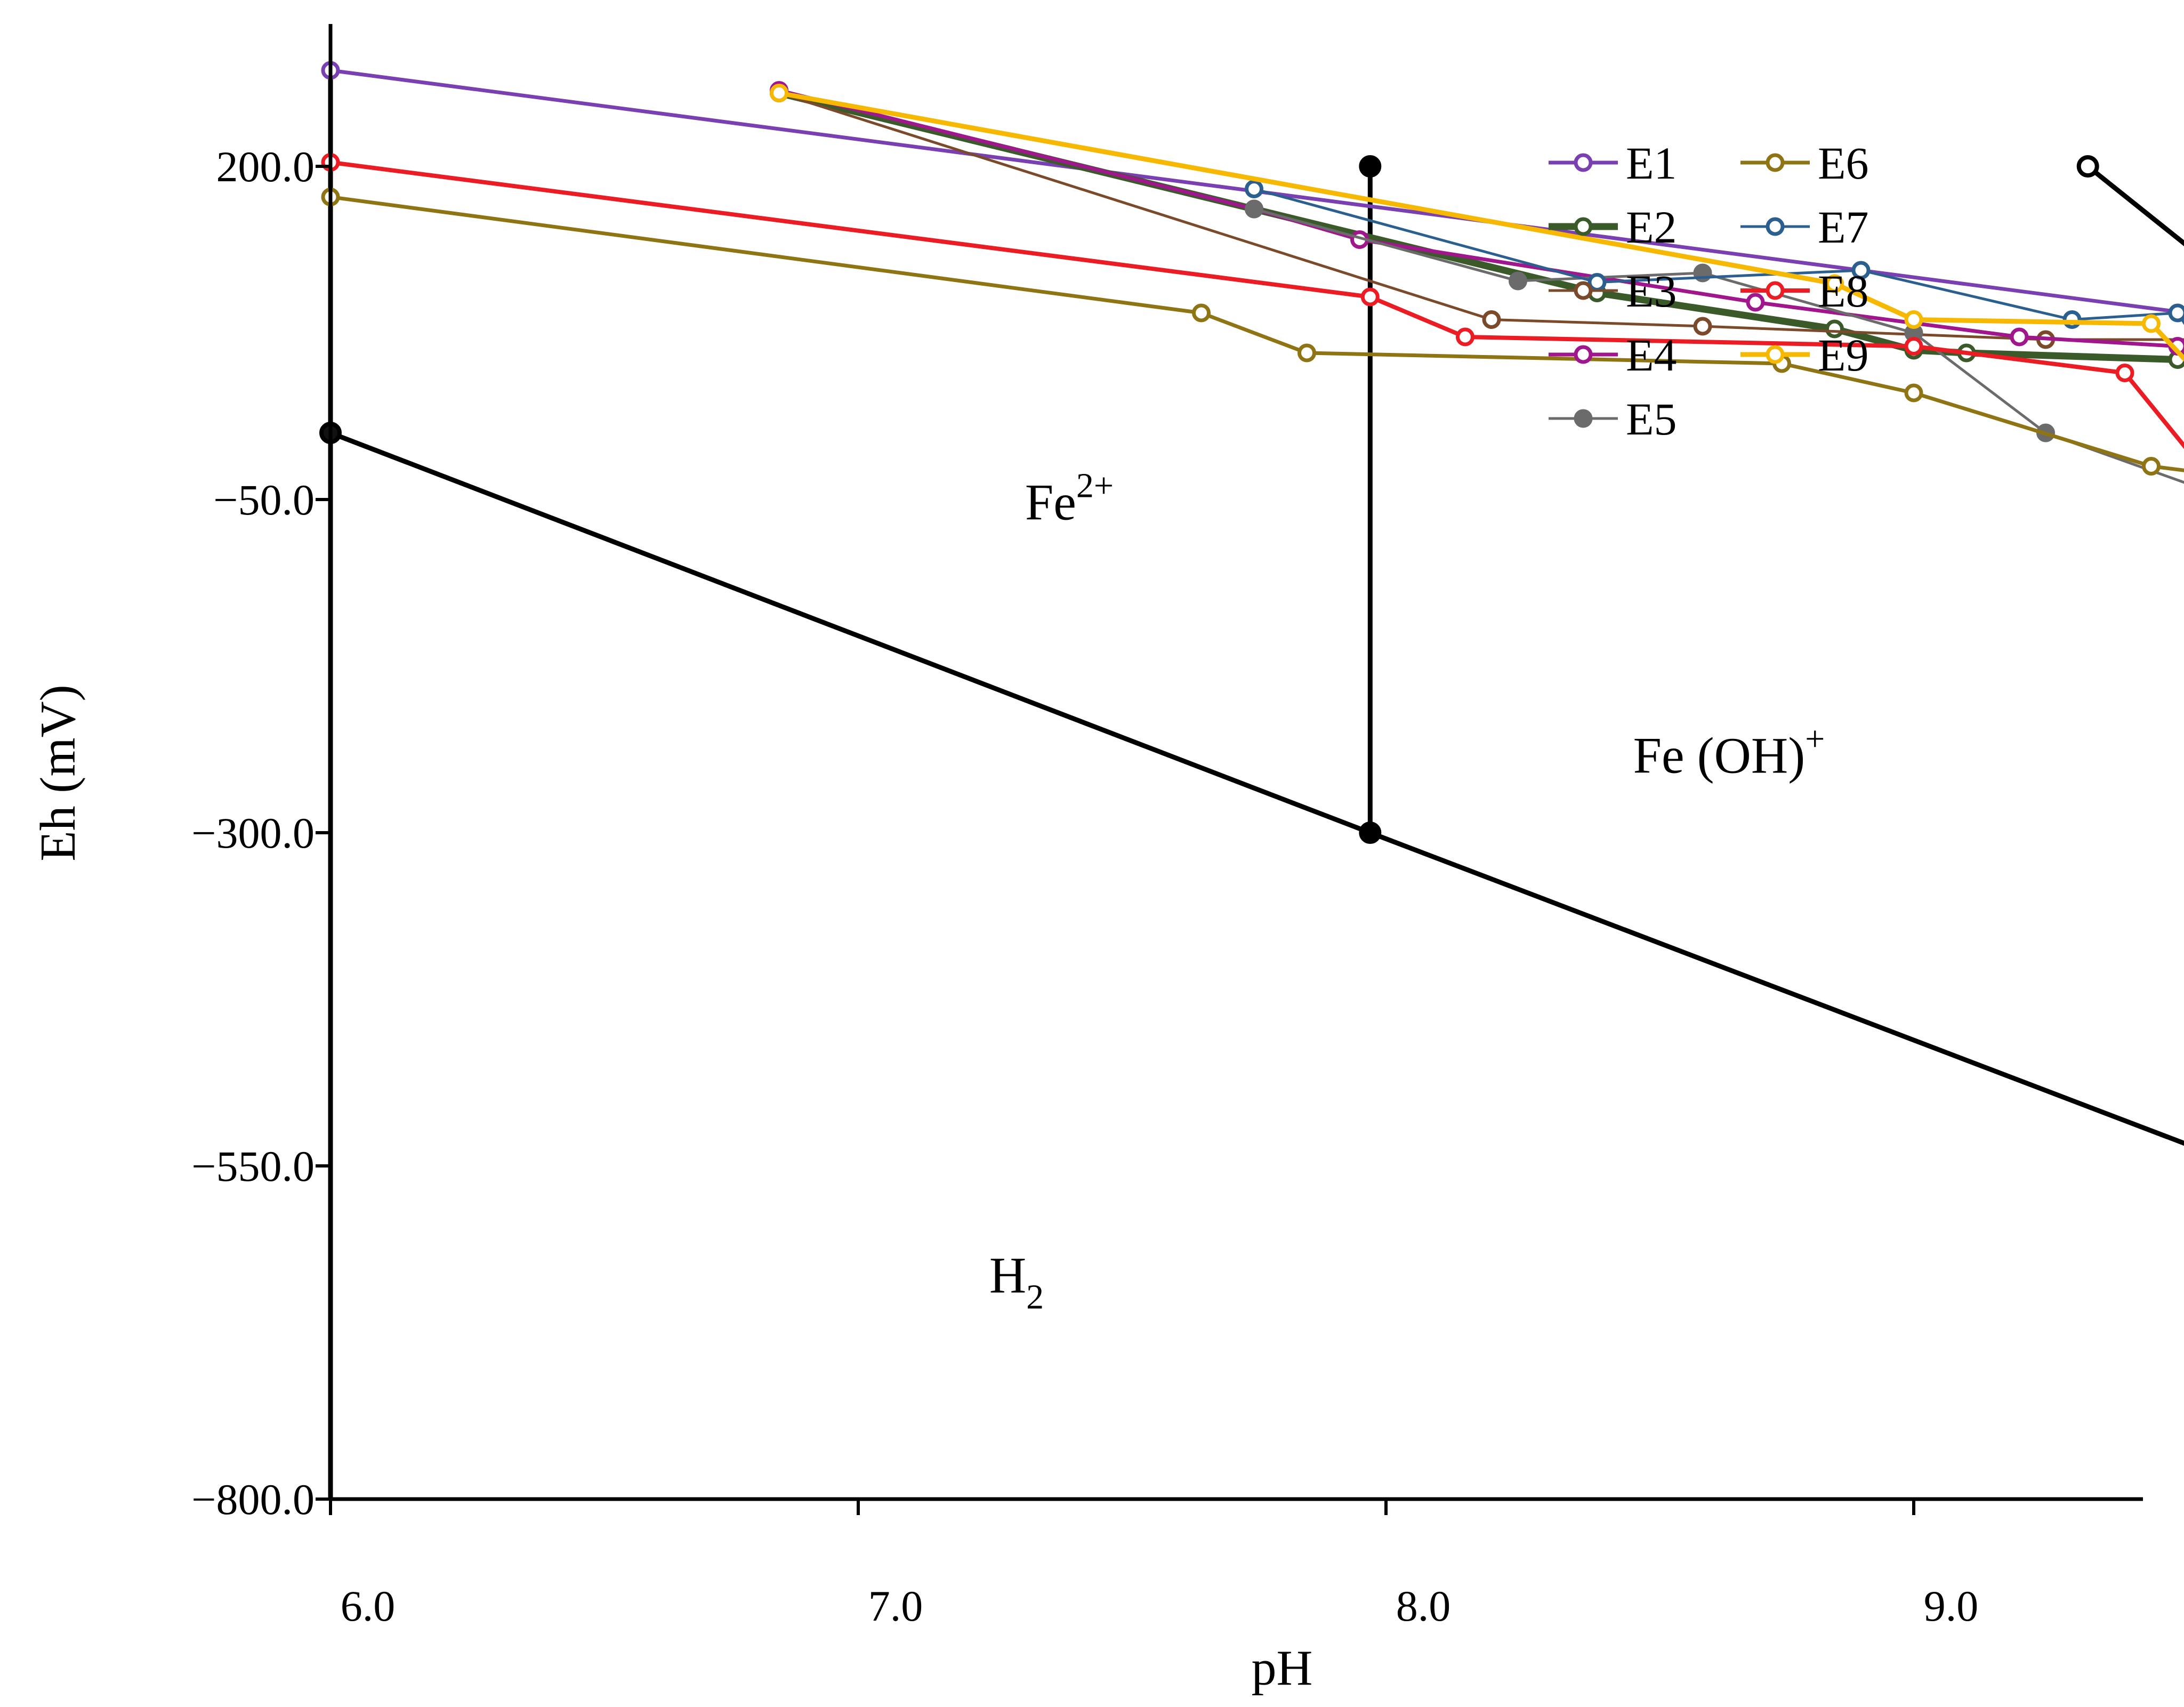 The width and height of the screenshot is (2184, 1707). Describe the element at coordinates (1651, 355) in the screenshot. I see `legend-label: E4` at that location.